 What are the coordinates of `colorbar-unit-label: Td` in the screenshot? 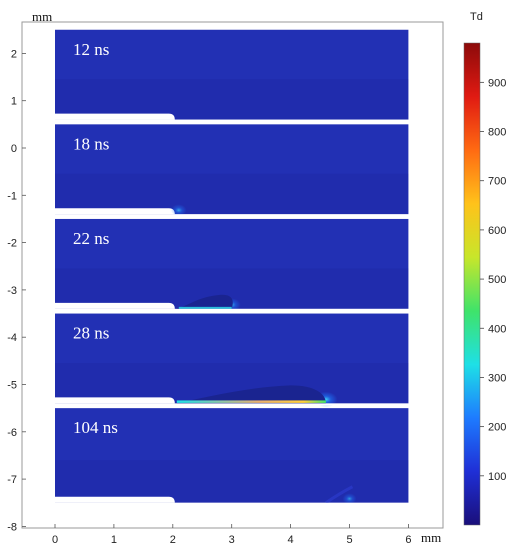 It's located at (476, 17).